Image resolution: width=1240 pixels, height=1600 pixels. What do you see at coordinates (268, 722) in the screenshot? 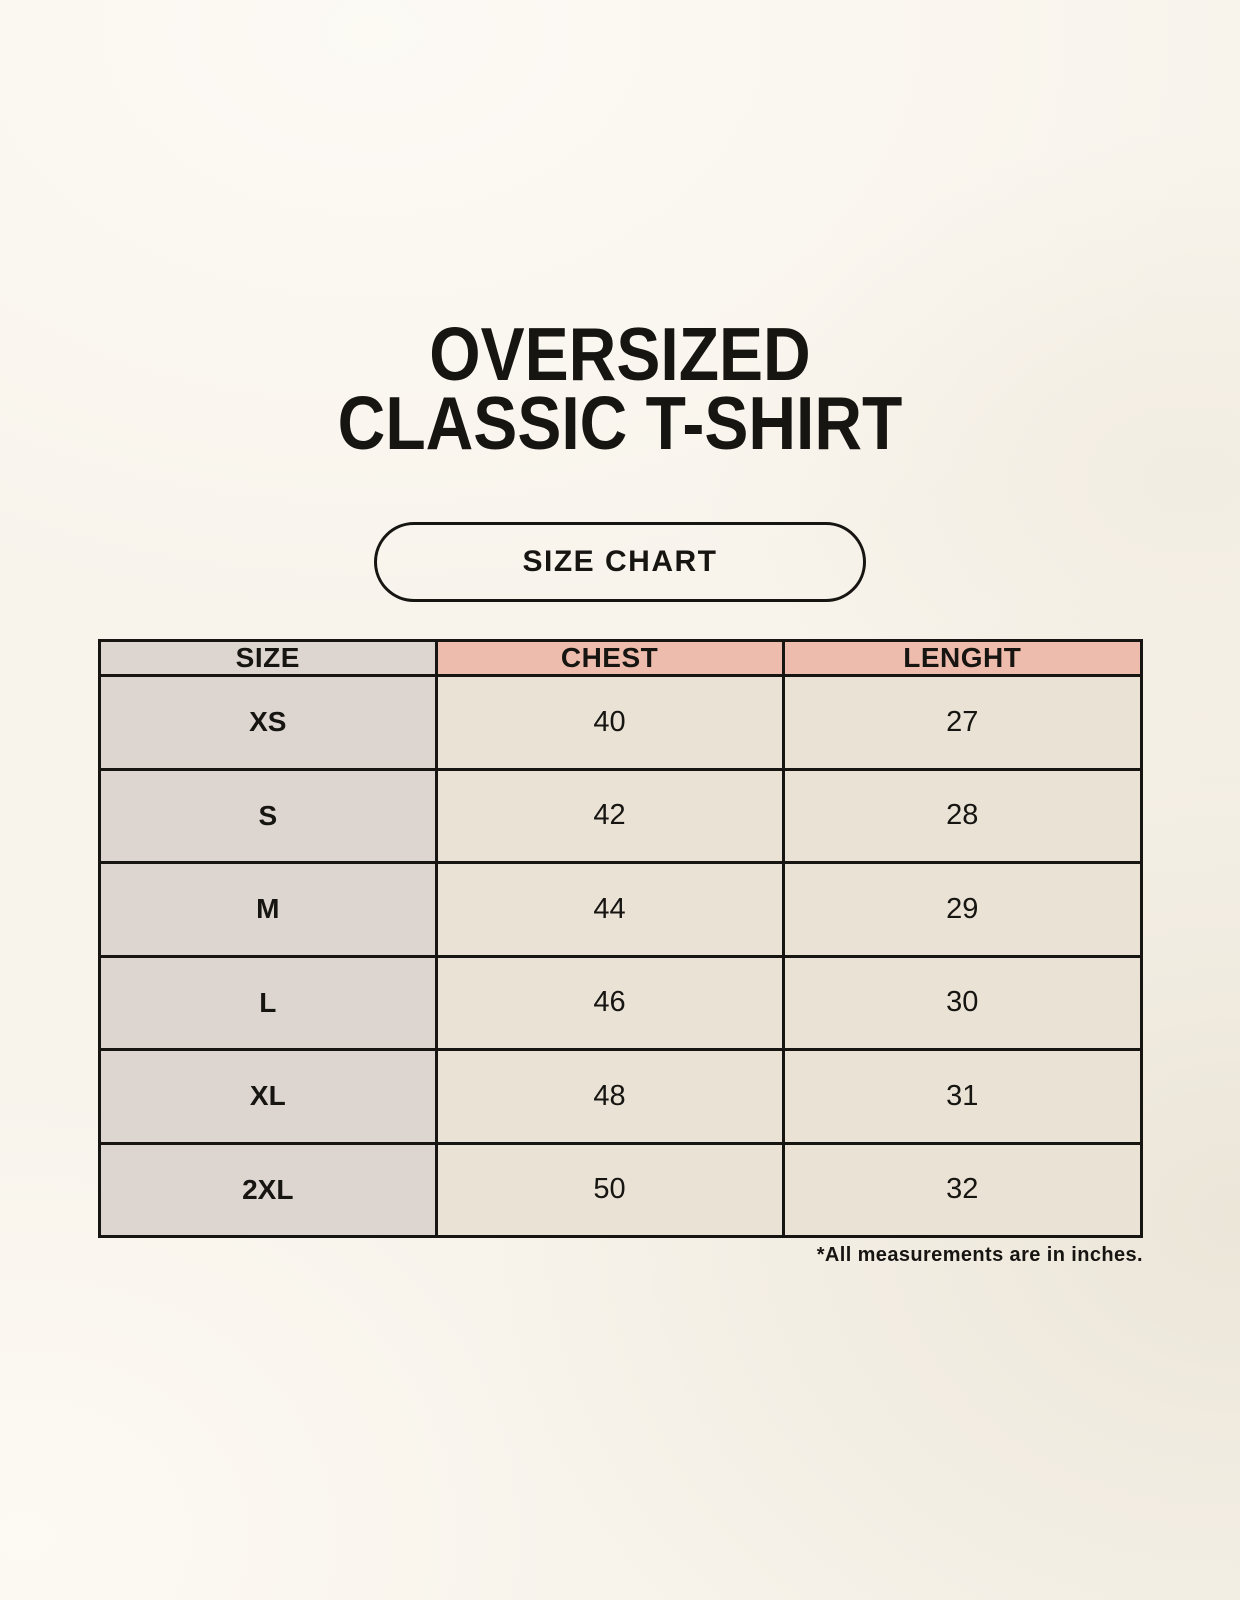
I see `size-label: XS` at bounding box center [268, 722].